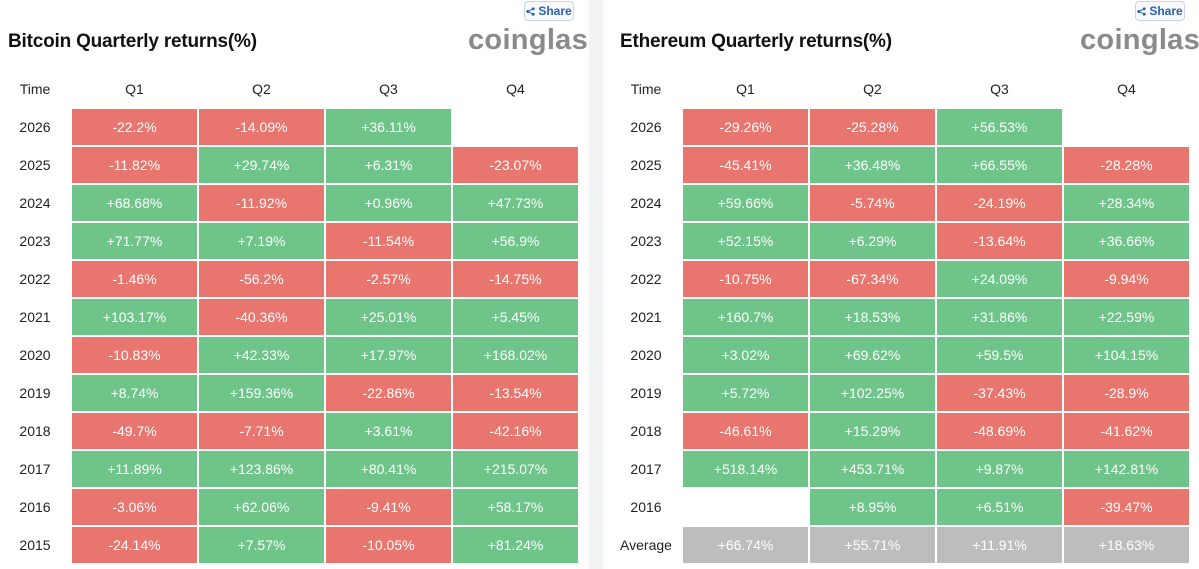  Describe the element at coordinates (134, 317) in the screenshot. I see `return-cell: +103.17%` at that location.